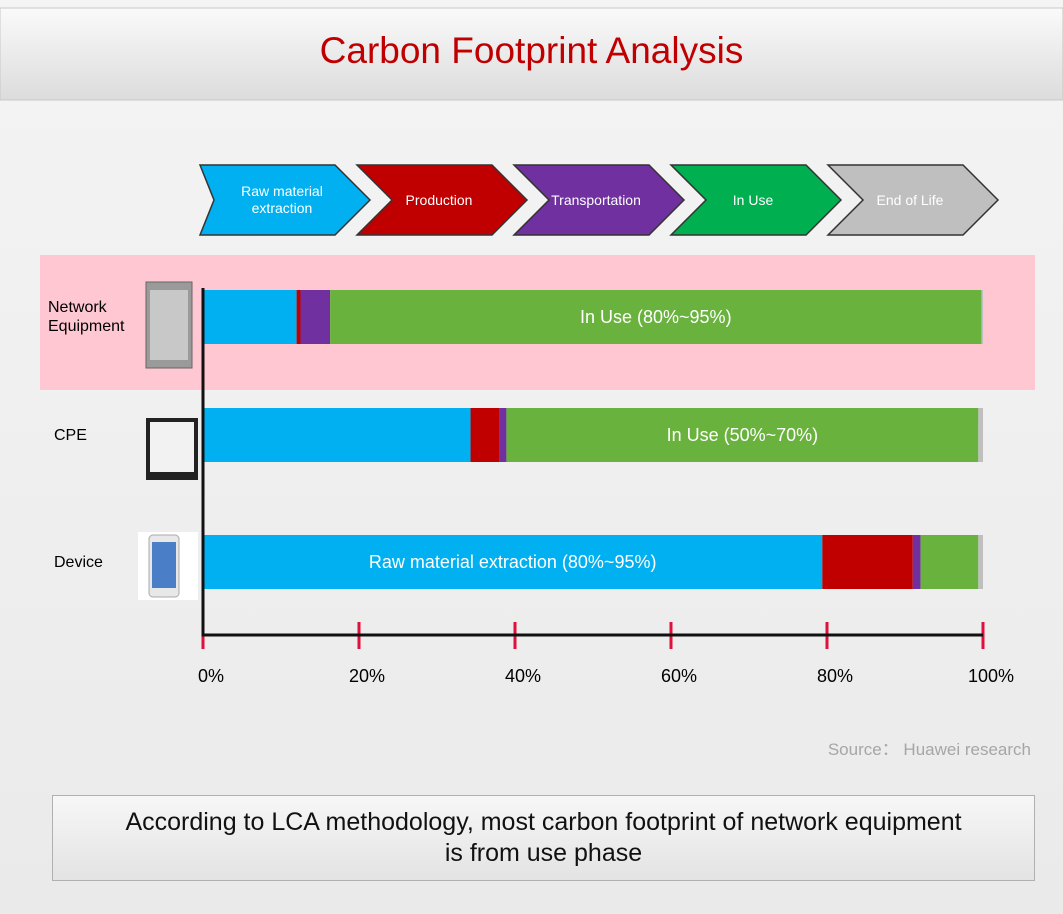 The image size is (1063, 914). I want to click on device-icon, so click(168, 566).